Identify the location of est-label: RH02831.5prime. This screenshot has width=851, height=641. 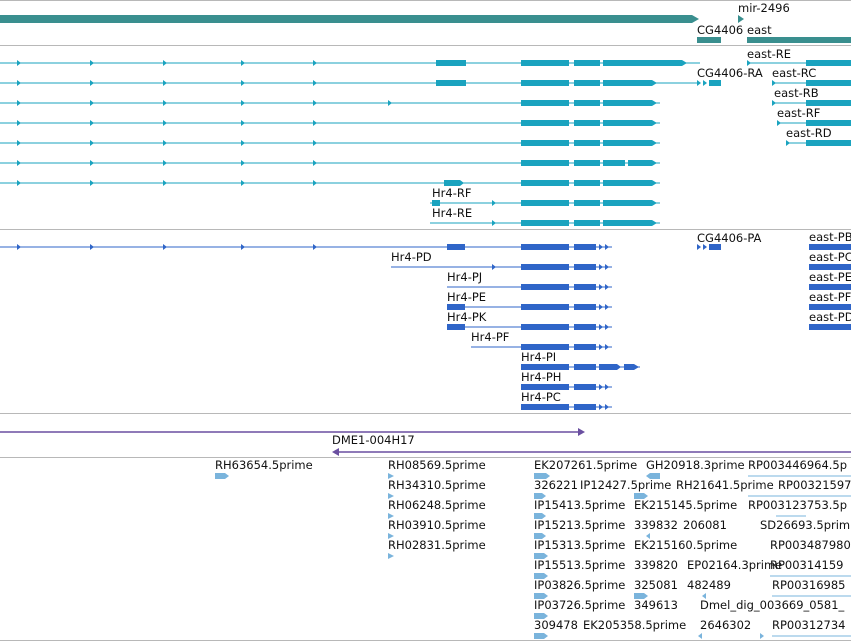
(437, 545).